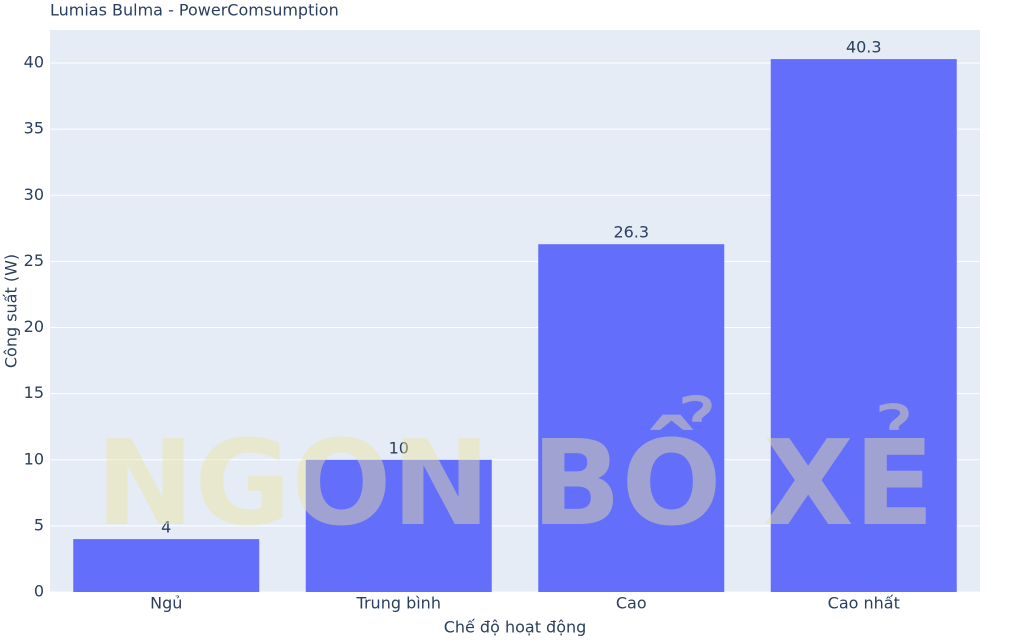 This screenshot has width=1024, height=640. What do you see at coordinates (631, 232) in the screenshot?
I see `value-label: 26.3` at bounding box center [631, 232].